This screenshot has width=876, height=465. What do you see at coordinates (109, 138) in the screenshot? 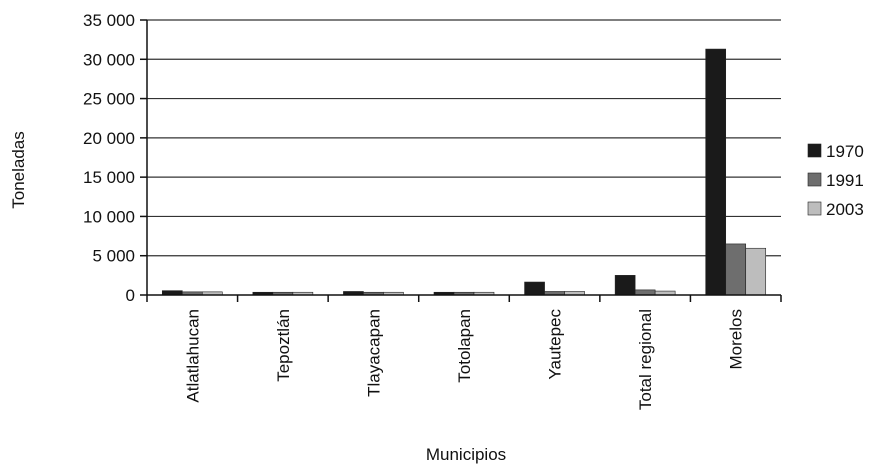
I see `y-tick-label: 20 000` at bounding box center [109, 138].